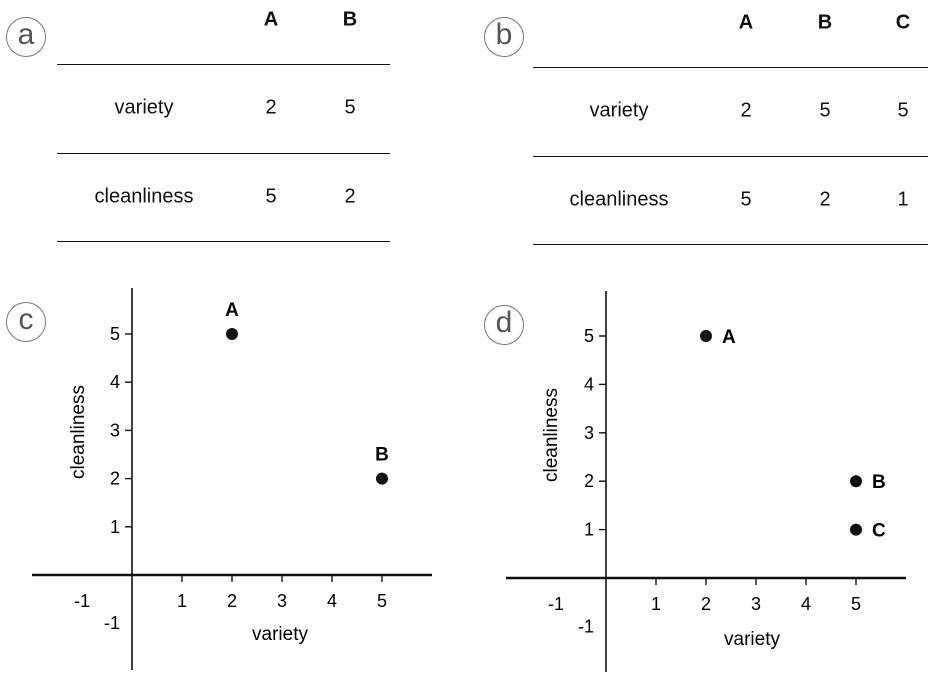  I want to click on chart-c-x-tick-label: 3, so click(282, 601).